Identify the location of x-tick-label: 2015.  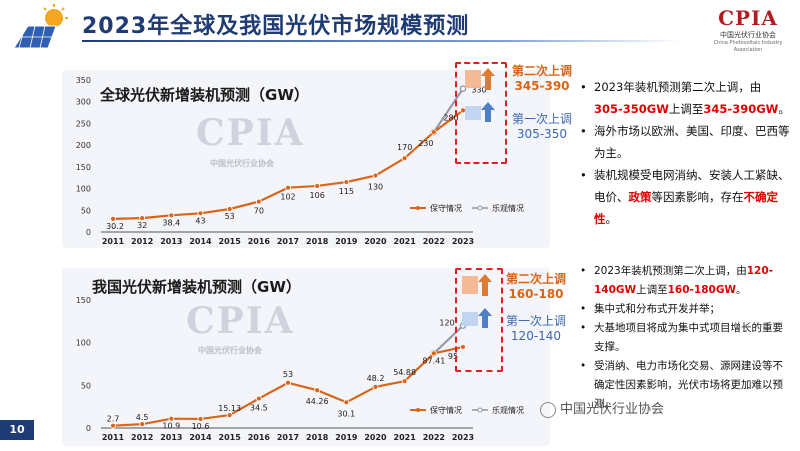
(230, 241).